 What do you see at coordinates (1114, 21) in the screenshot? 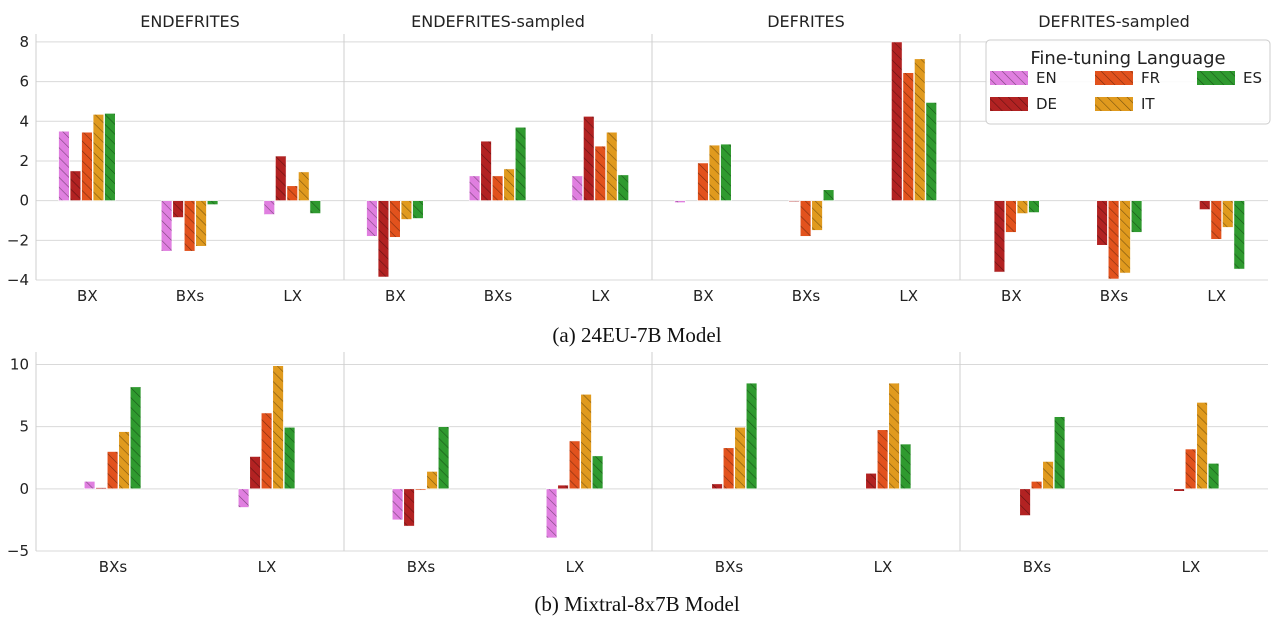
I see `panel-title: DEFRITES-sampled` at bounding box center [1114, 21].